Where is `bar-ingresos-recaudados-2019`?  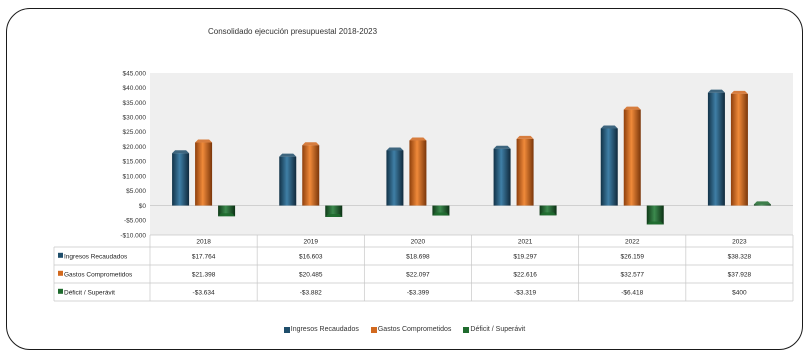 bar-ingresos-recaudados-2019 is located at coordinates (288, 179).